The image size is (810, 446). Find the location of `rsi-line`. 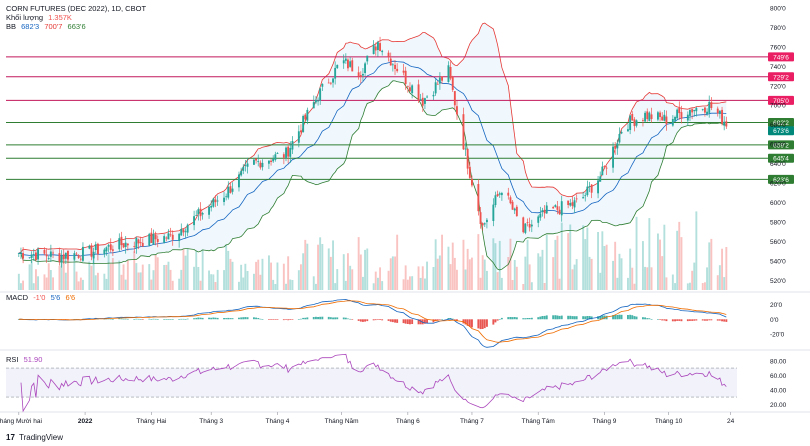

rsi-line is located at coordinates (373, 383).